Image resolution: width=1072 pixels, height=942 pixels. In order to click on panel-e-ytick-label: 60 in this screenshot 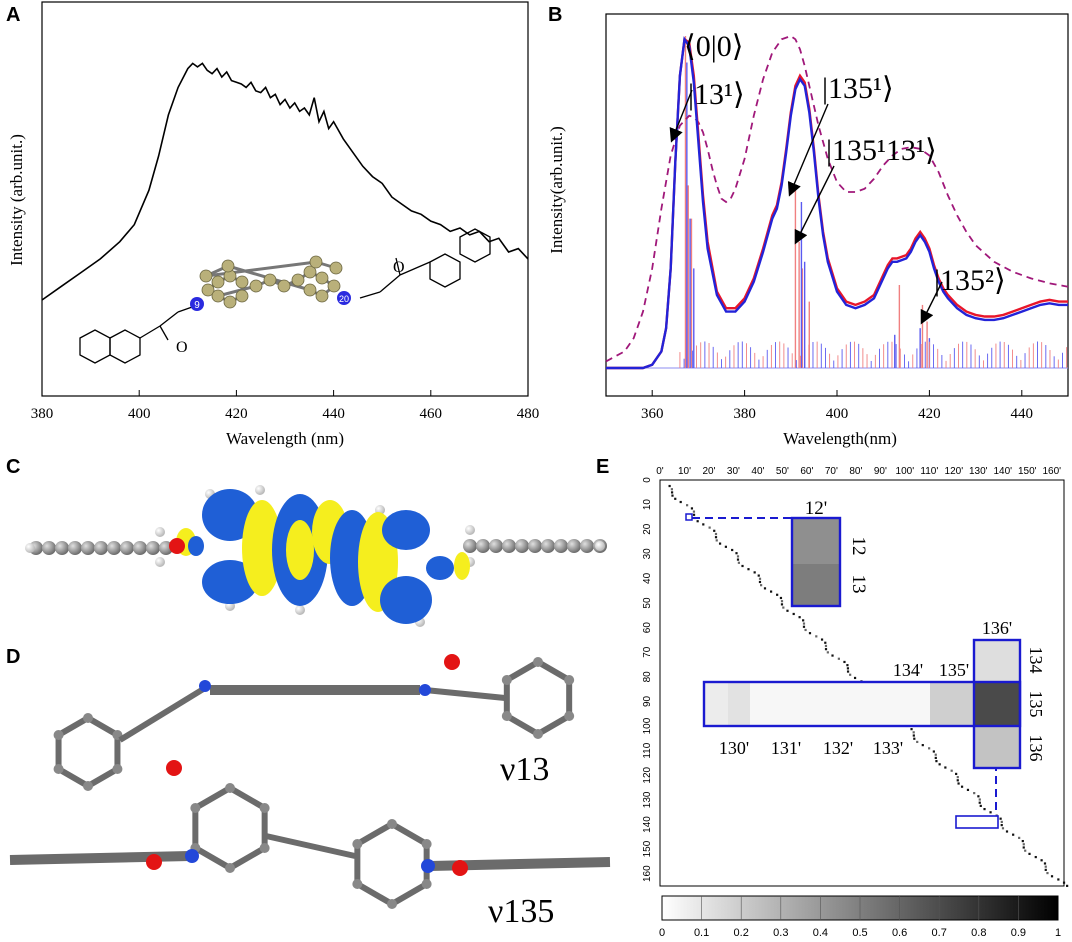, I will do `click(647, 628)`.